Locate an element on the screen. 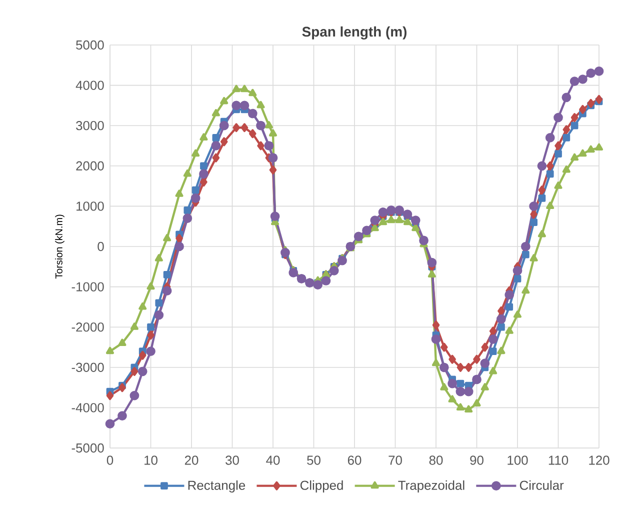 The height and width of the screenshot is (506, 625). y-tick-label: -5000 is located at coordinates (88, 448).